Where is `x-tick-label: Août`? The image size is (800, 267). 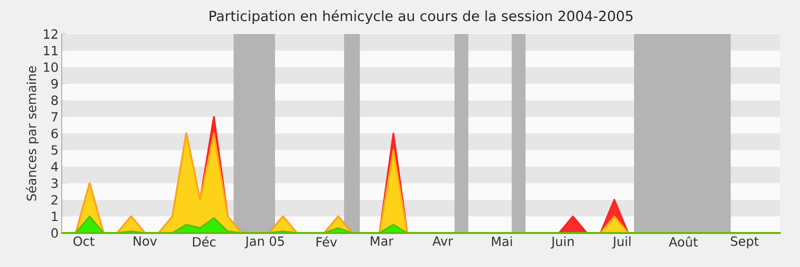 x-tick-label: Août is located at coordinates (683, 241).